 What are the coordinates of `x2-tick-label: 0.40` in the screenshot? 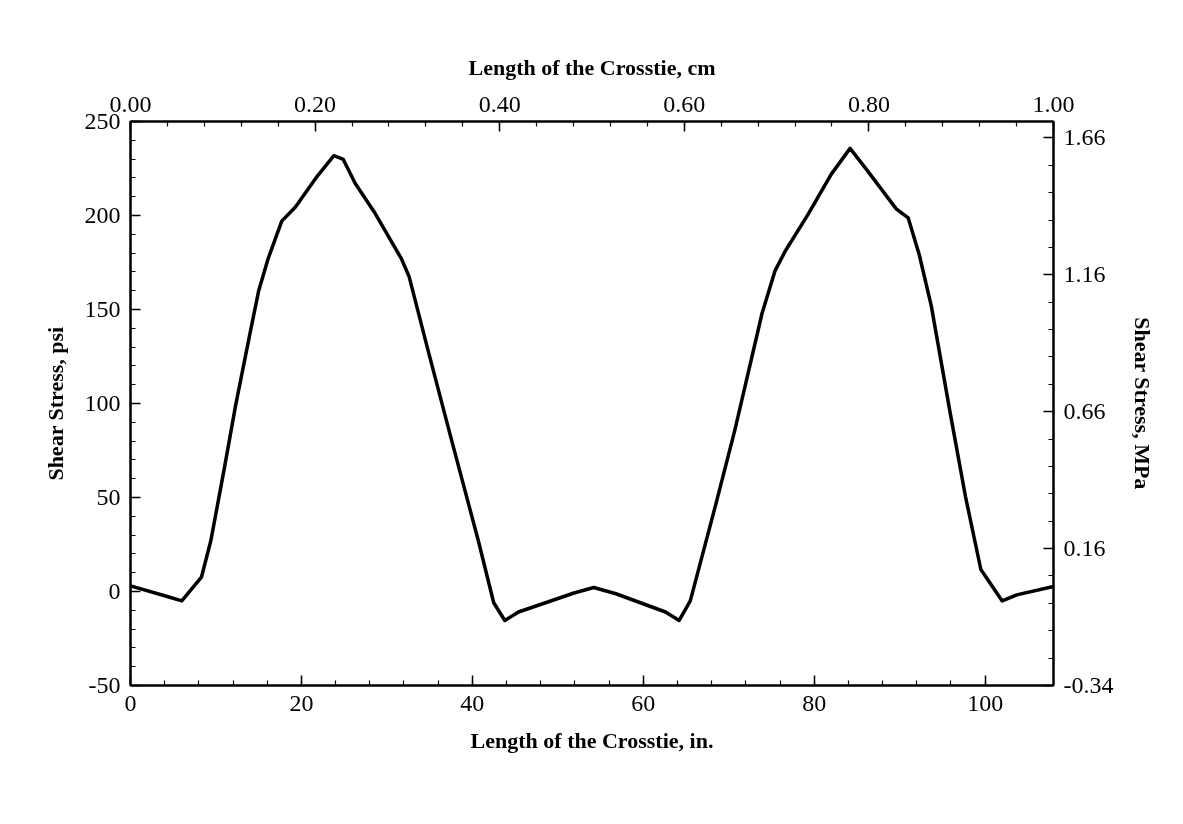 It's located at (499, 103).